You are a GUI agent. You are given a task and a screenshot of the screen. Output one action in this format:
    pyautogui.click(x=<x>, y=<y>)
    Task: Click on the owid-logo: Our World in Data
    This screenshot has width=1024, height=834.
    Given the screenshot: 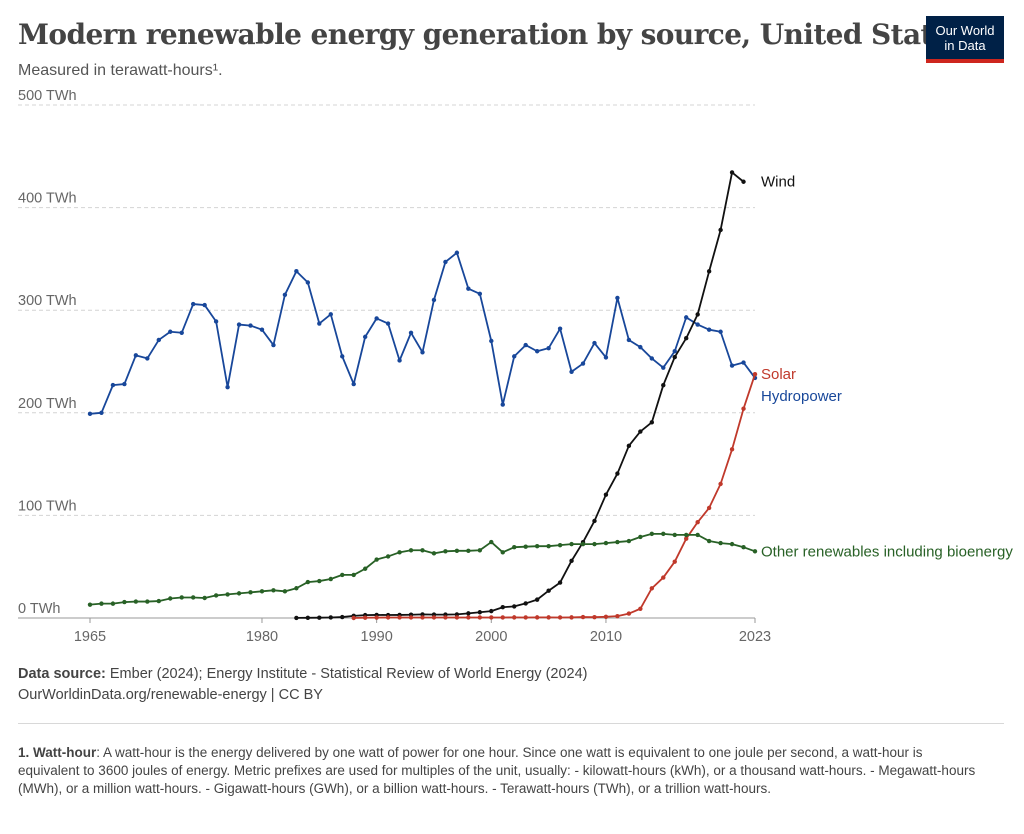 What is the action you would take?
    pyautogui.click(x=965, y=39)
    